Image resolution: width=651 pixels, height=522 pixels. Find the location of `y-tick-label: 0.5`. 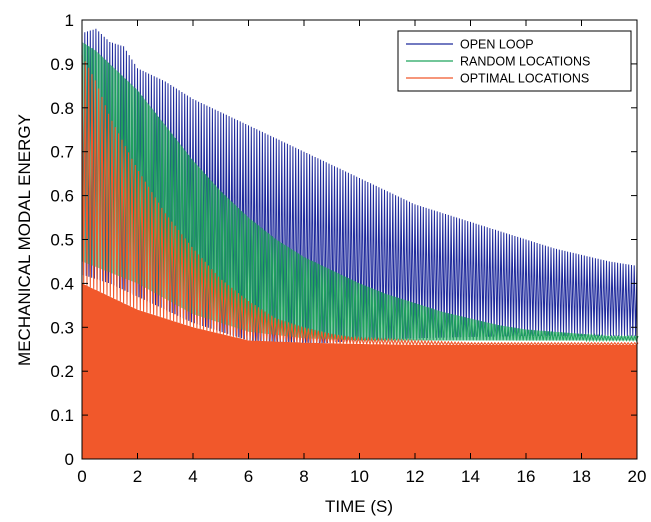

y-tick-label: 0.5 is located at coordinates (62, 240).